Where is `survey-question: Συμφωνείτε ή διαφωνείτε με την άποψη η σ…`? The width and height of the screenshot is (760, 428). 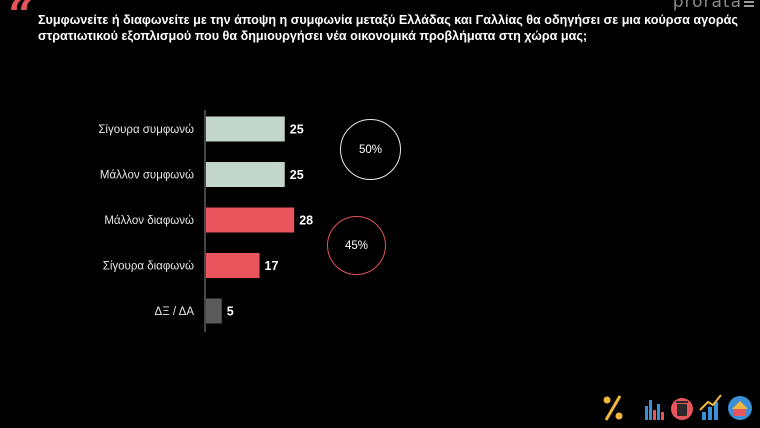
survey-question: Συμφωνείτε ή διαφωνείτε με την άποψη η σ… is located at coordinates (388, 28).